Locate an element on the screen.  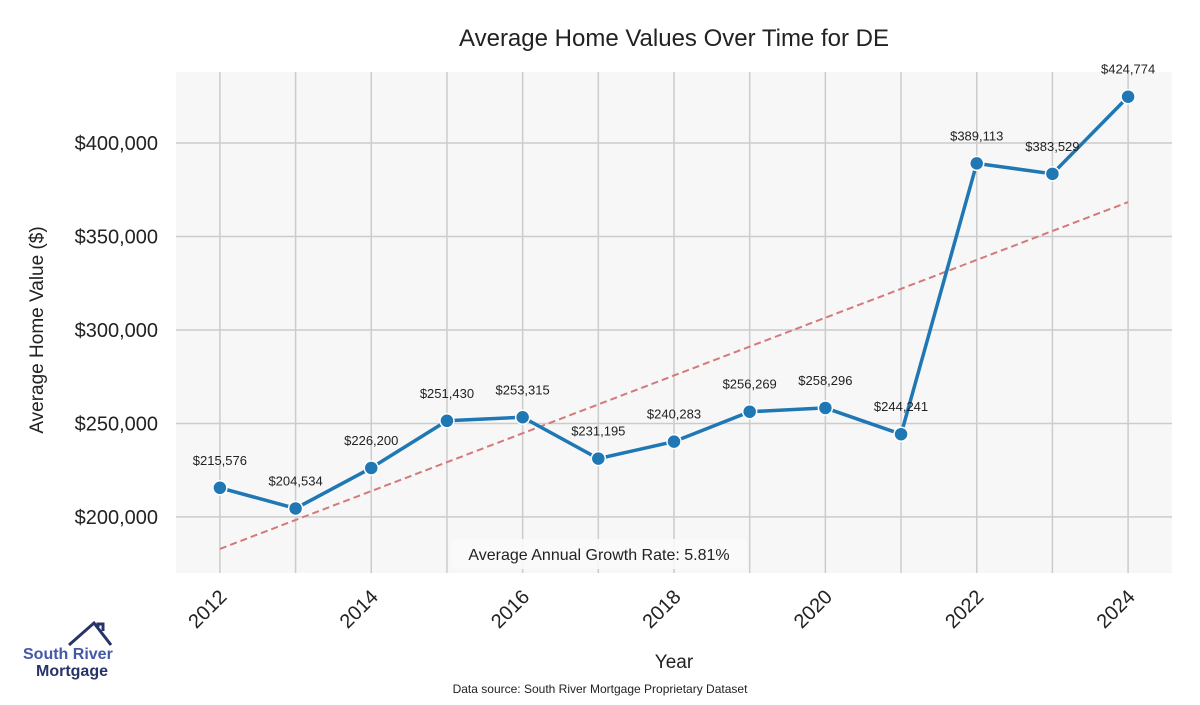
data-label: $204,534 is located at coordinates (295, 480).